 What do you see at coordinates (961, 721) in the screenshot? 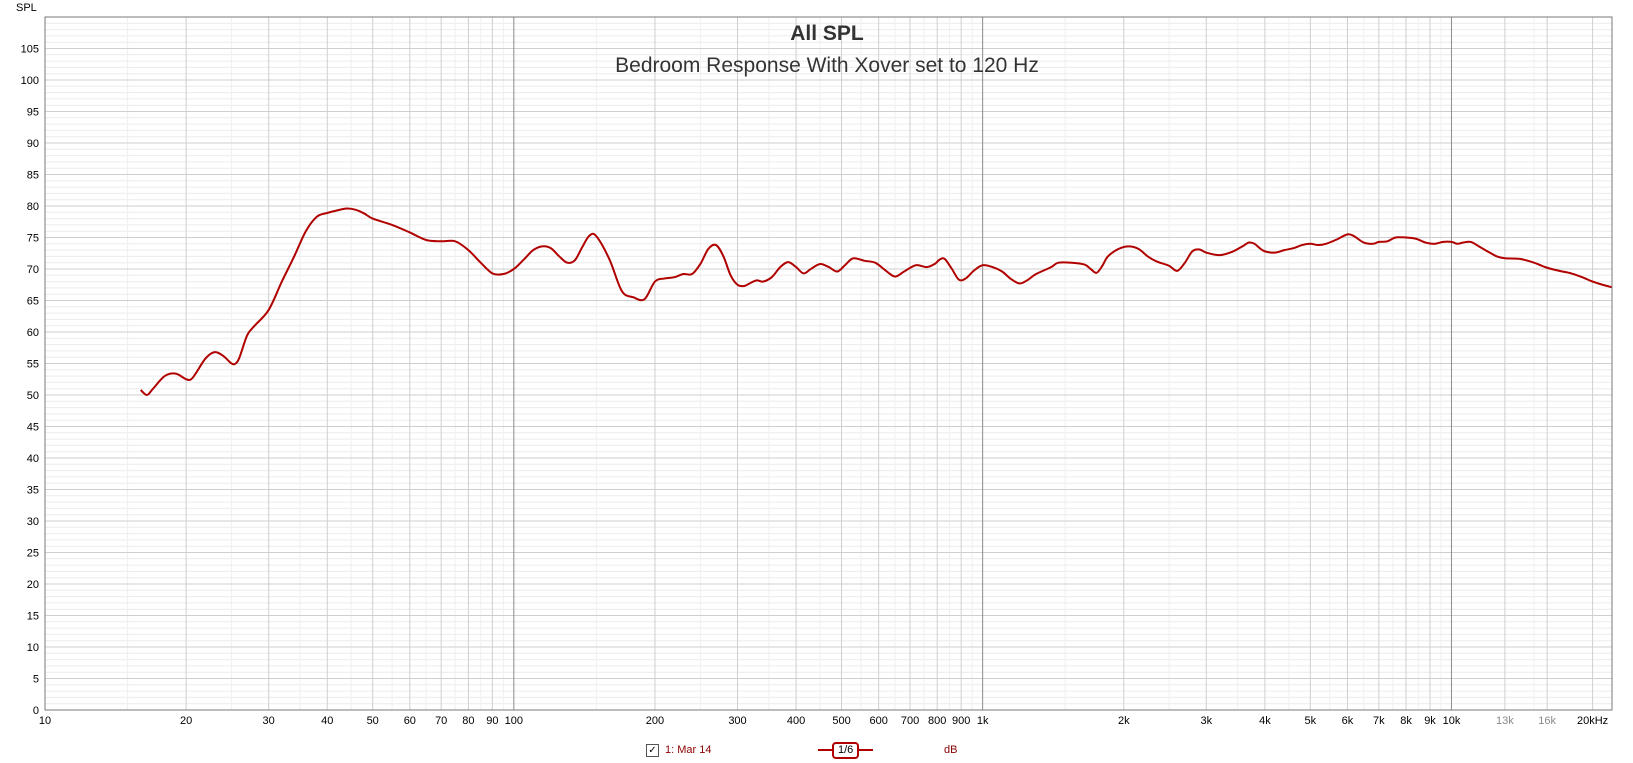
I see `x-tick-label: 900` at bounding box center [961, 721].